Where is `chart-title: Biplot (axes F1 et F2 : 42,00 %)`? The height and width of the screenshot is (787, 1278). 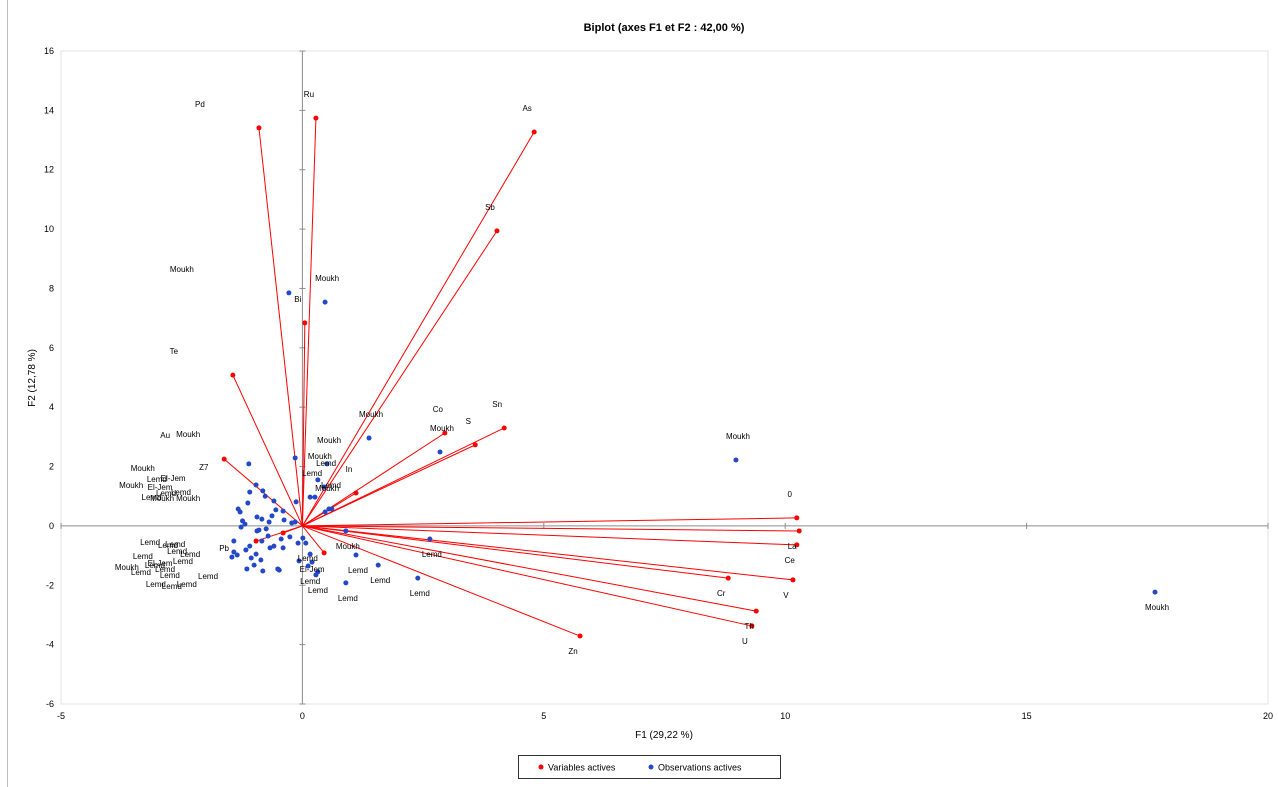
chart-title: Biplot (axes F1 et F2 : 42,00 %) is located at coordinates (664, 28).